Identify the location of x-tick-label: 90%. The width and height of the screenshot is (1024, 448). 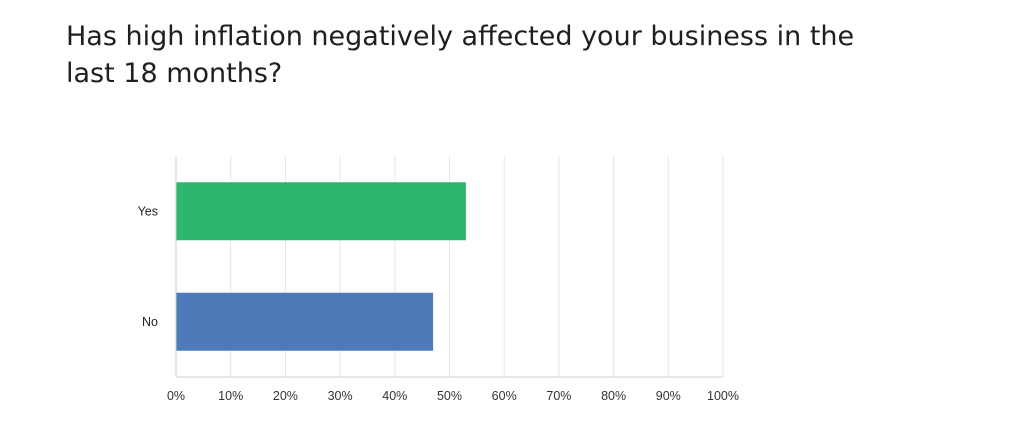
(668, 396).